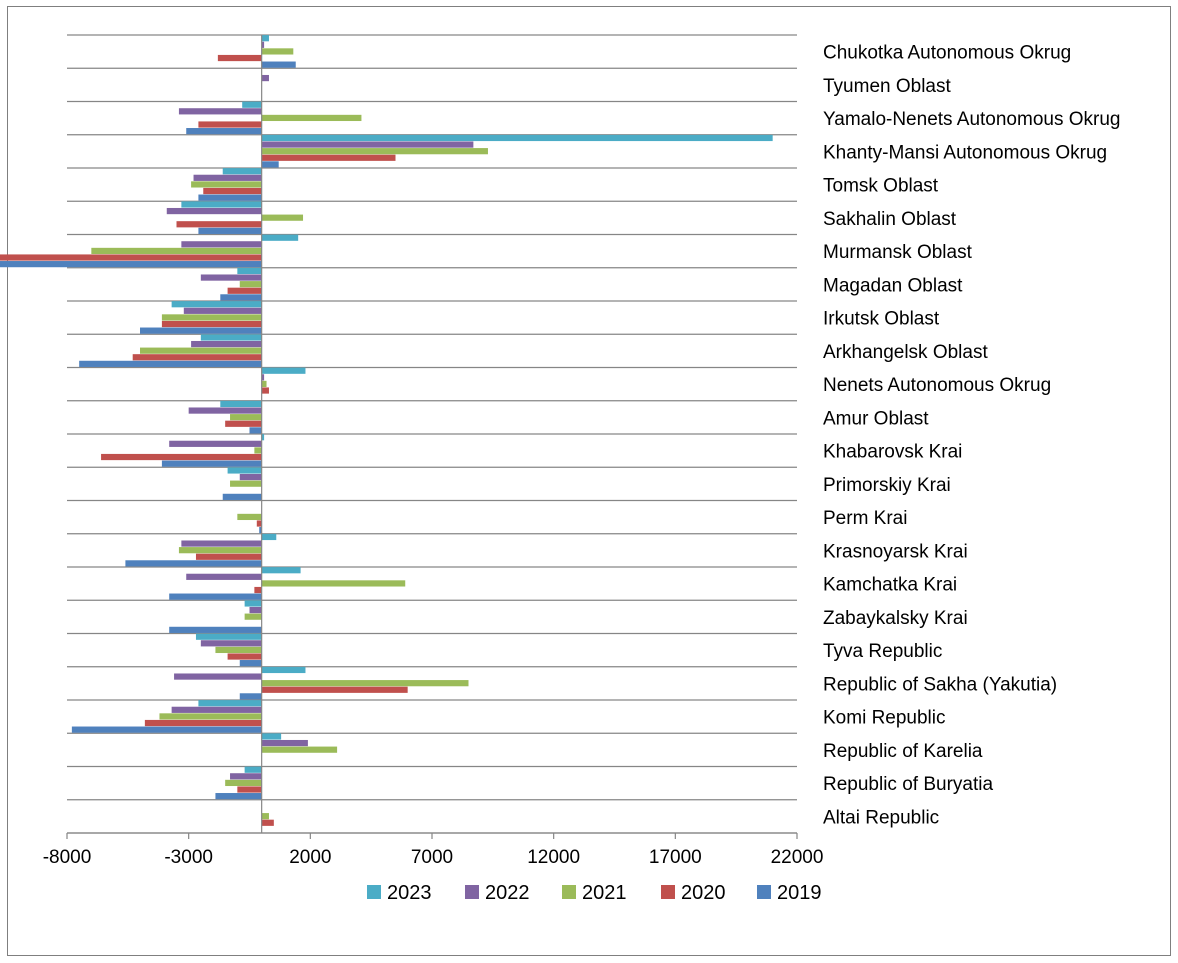 The image size is (1178, 963). I want to click on category-label: Primorskiy Krai, so click(887, 485).